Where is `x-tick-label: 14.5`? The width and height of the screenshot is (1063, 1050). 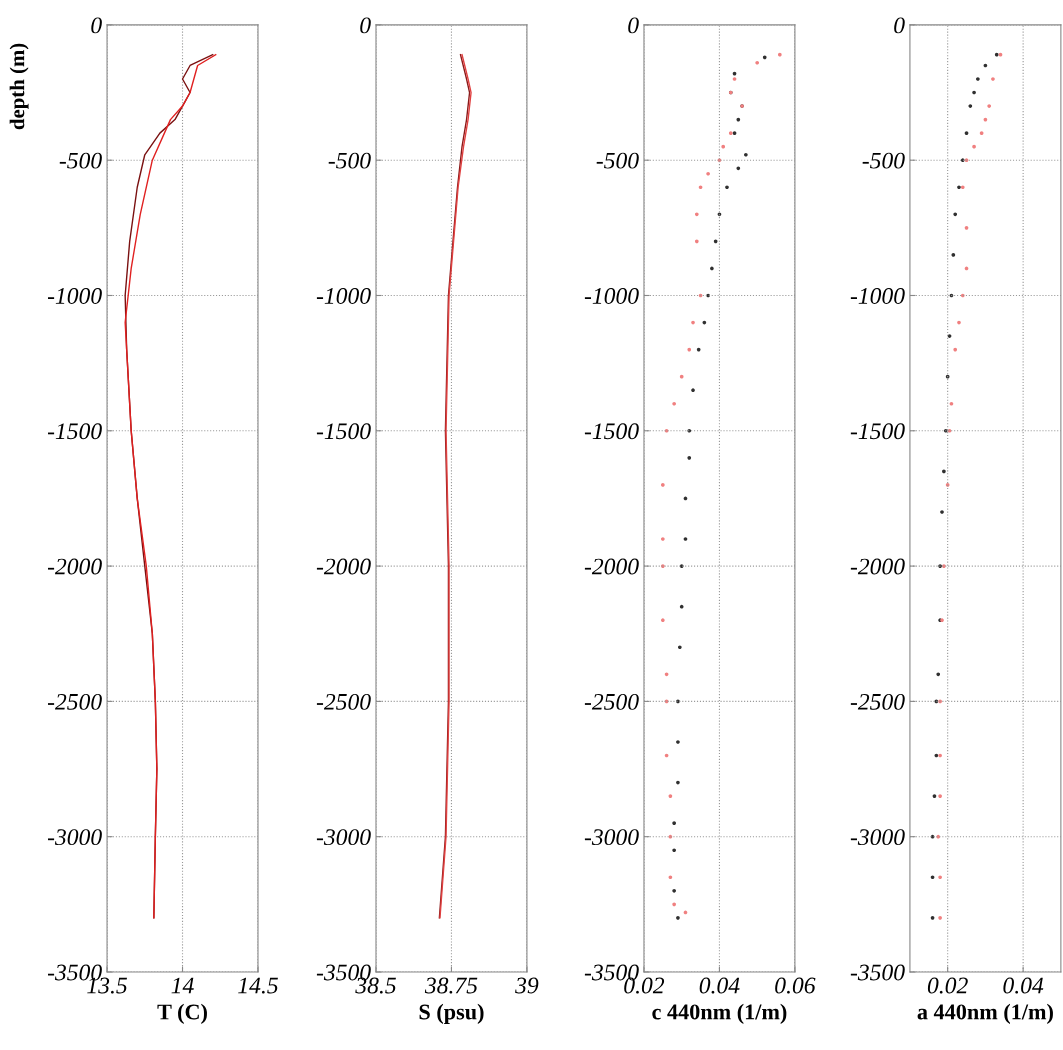
x-tick-label: 14.5 is located at coordinates (258, 985).